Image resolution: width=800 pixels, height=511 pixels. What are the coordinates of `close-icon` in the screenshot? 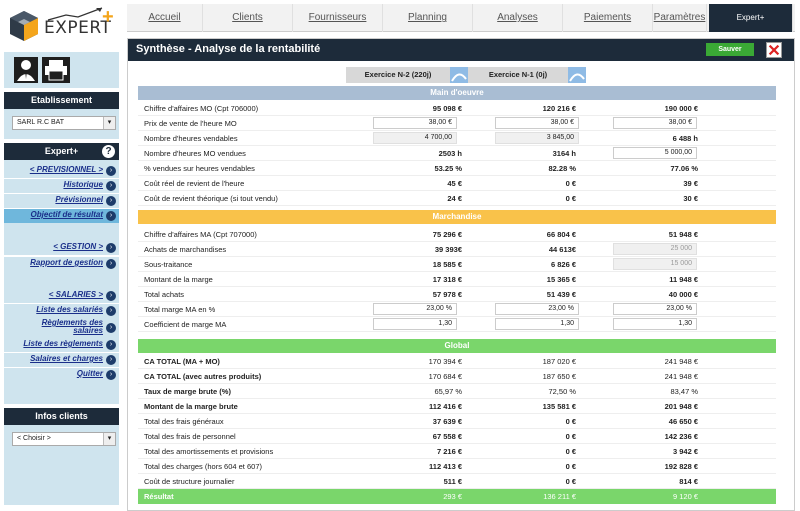 It's located at (774, 50).